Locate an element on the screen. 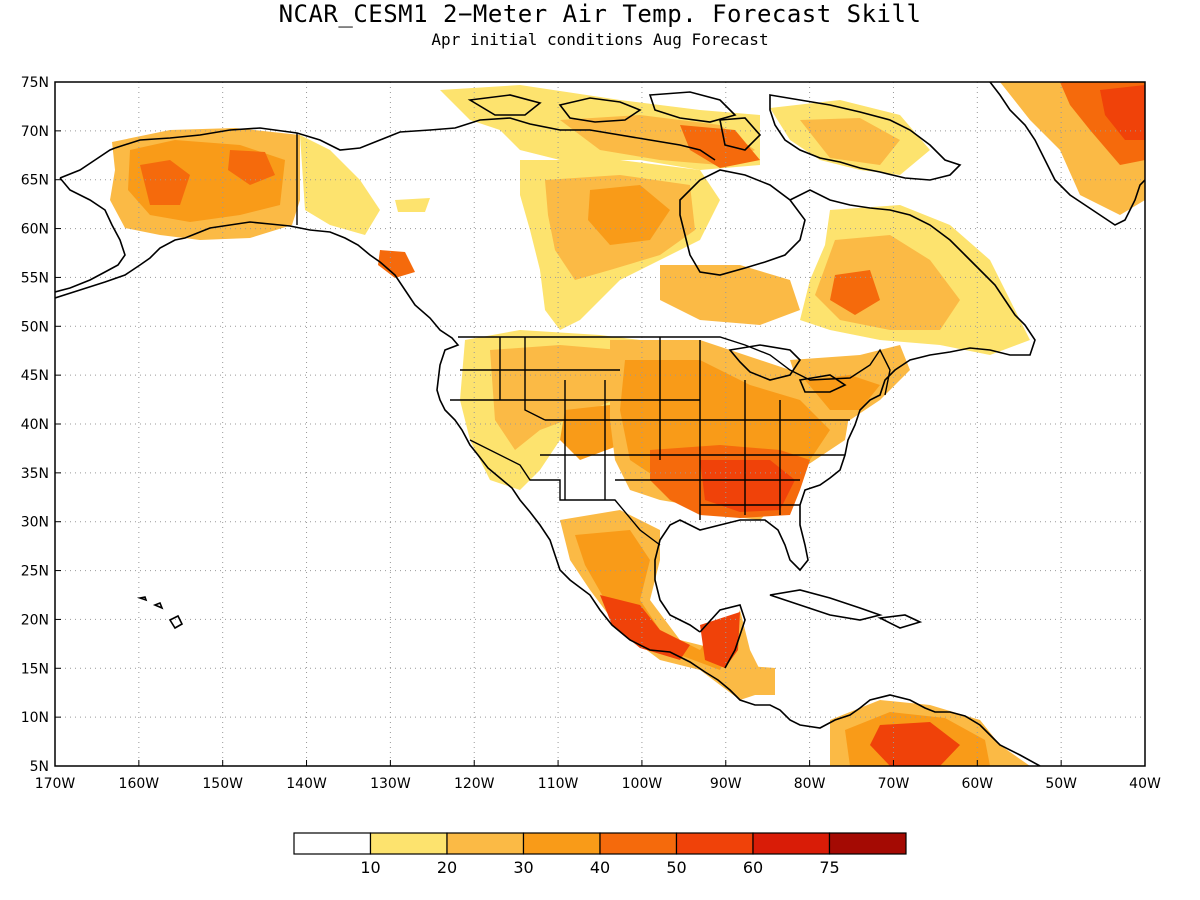 This screenshot has height=900, width=1200. colorbar: 10 20 30 40 50 60 75 is located at coordinates (600, 854).